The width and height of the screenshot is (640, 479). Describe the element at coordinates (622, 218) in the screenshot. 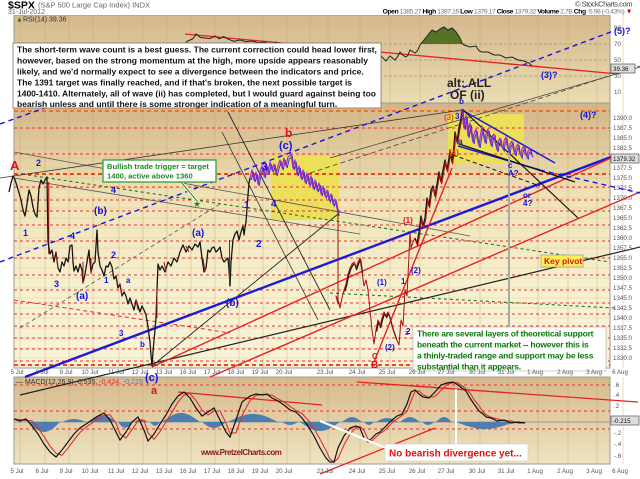

I see `svg-text: 1365.0` at that location.